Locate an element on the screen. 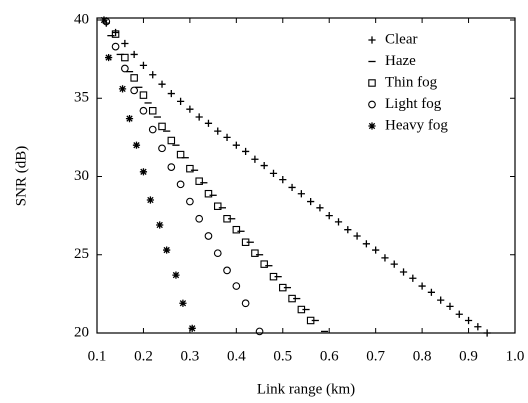 This screenshot has height=403, width=528. legend-label: Clear is located at coordinates (401, 39).